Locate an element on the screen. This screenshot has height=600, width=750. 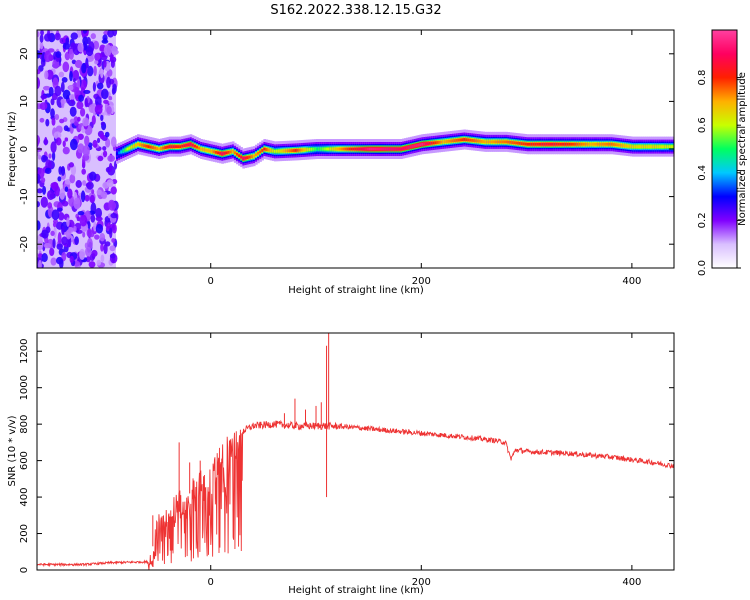
y-tick-label: 0 is located at coordinates (24, 570).